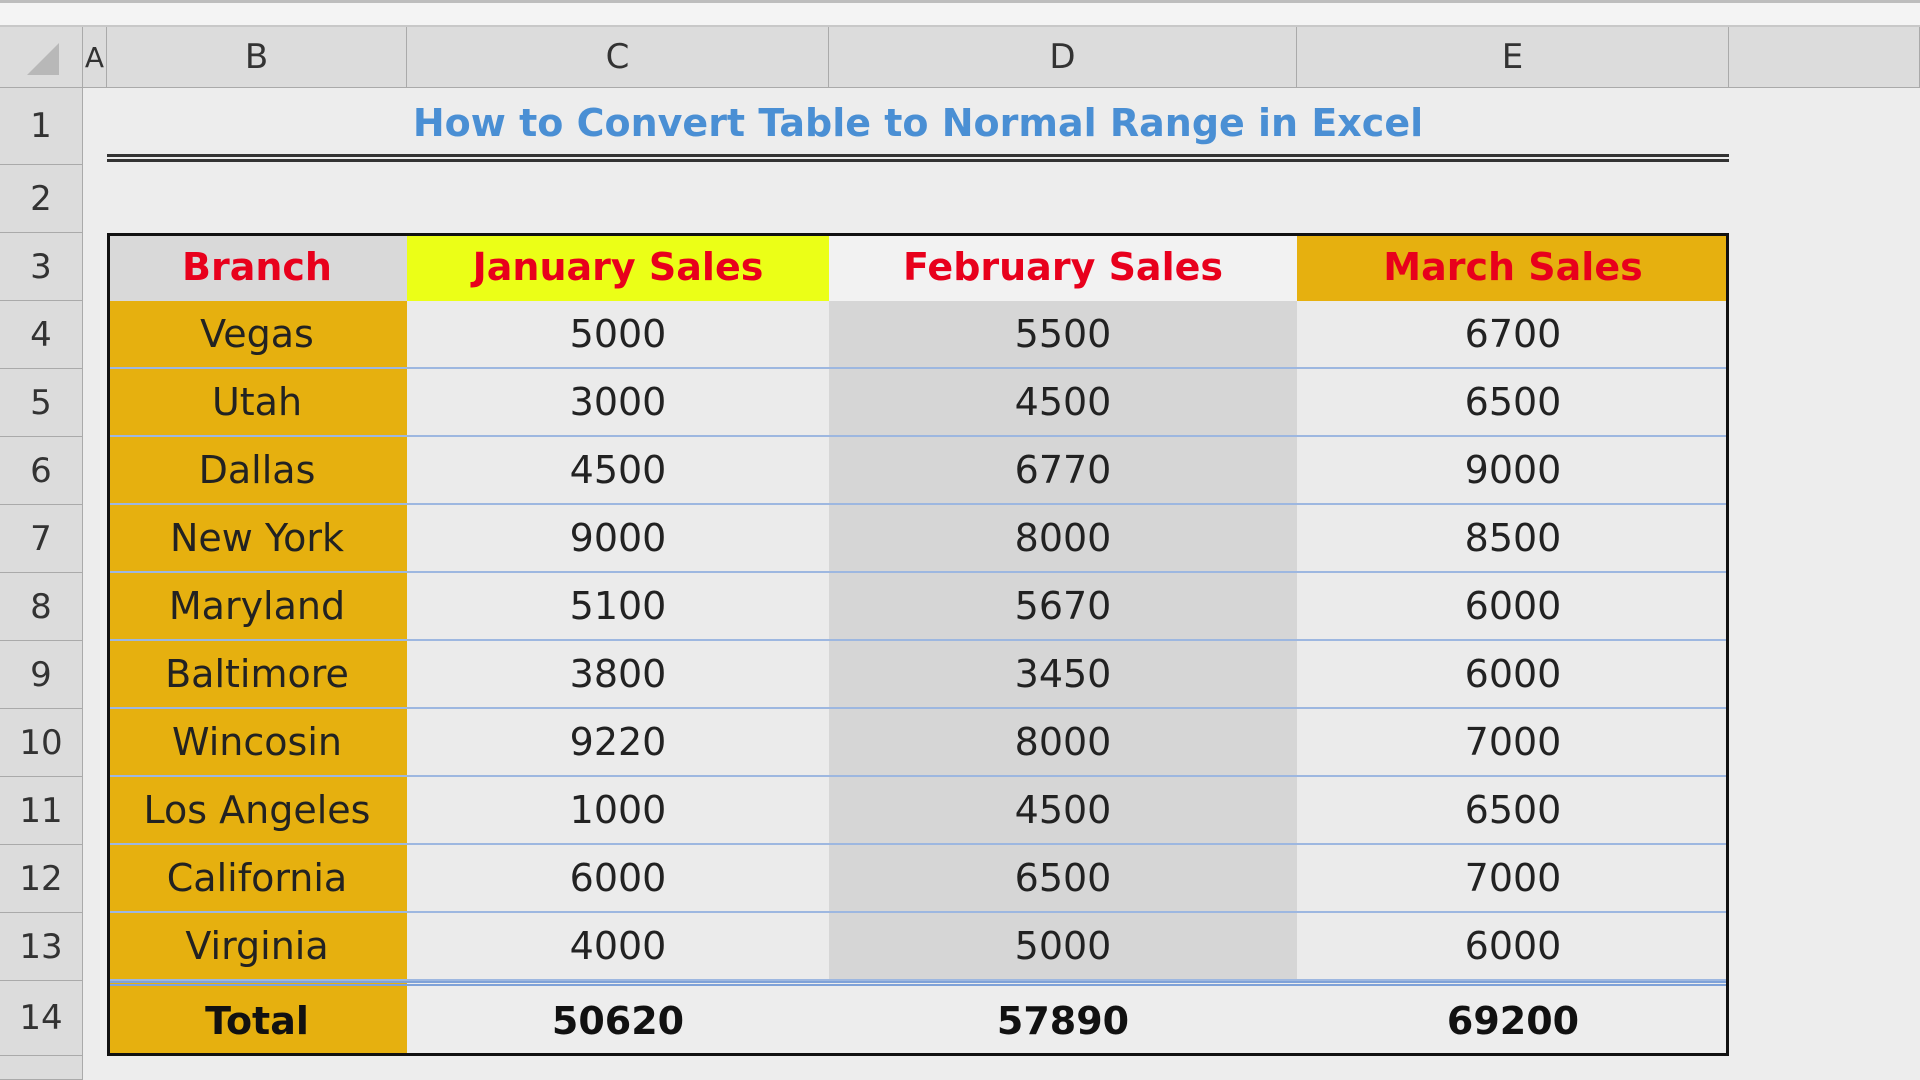  I want to click on table-cell: Los Angeles, so click(257, 811).